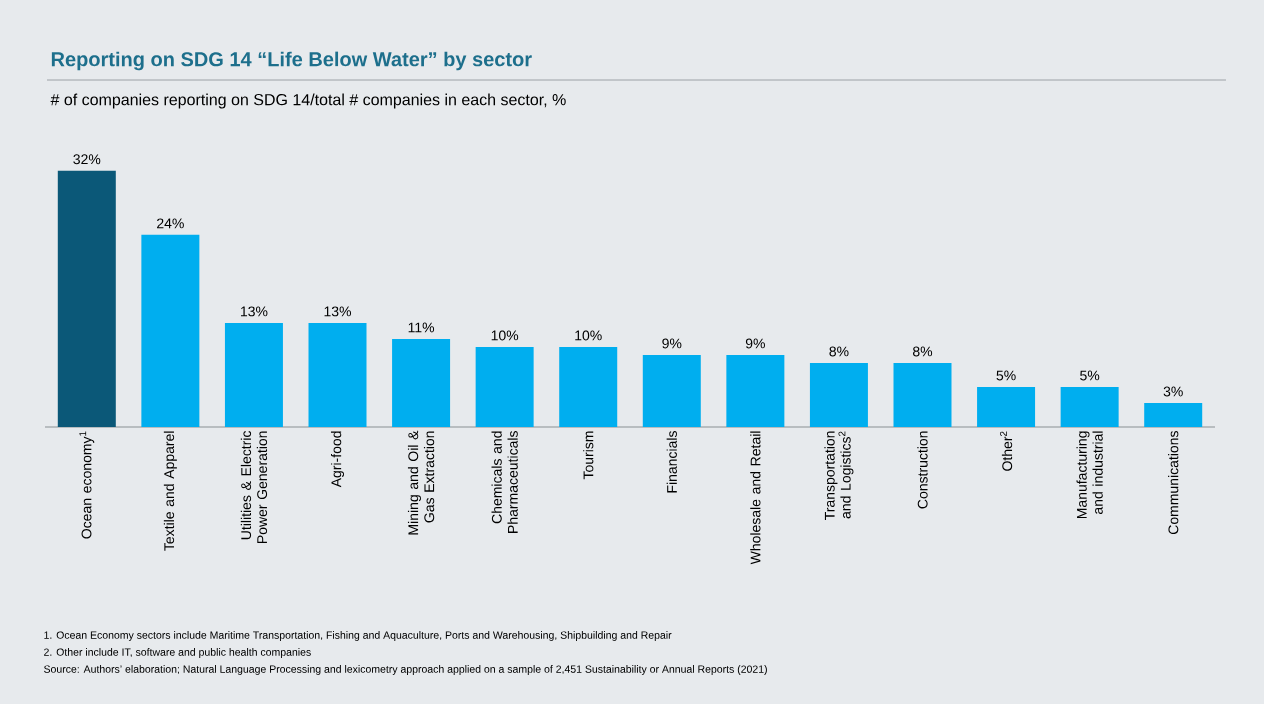 The width and height of the screenshot is (1264, 704). I want to click on chart-subtitle: # of companies reporting on SDG 14/total # companies in each sector, %, so click(308, 101).